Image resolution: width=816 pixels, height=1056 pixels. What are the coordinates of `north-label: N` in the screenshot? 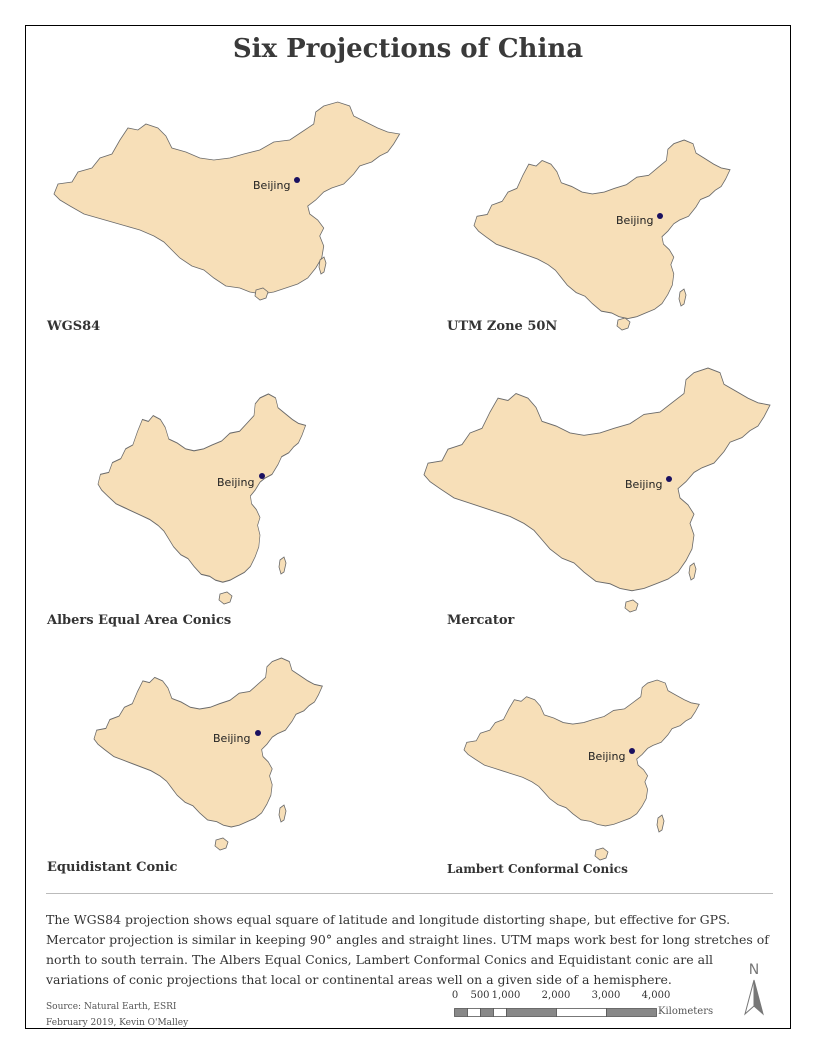 It's located at (754, 970).